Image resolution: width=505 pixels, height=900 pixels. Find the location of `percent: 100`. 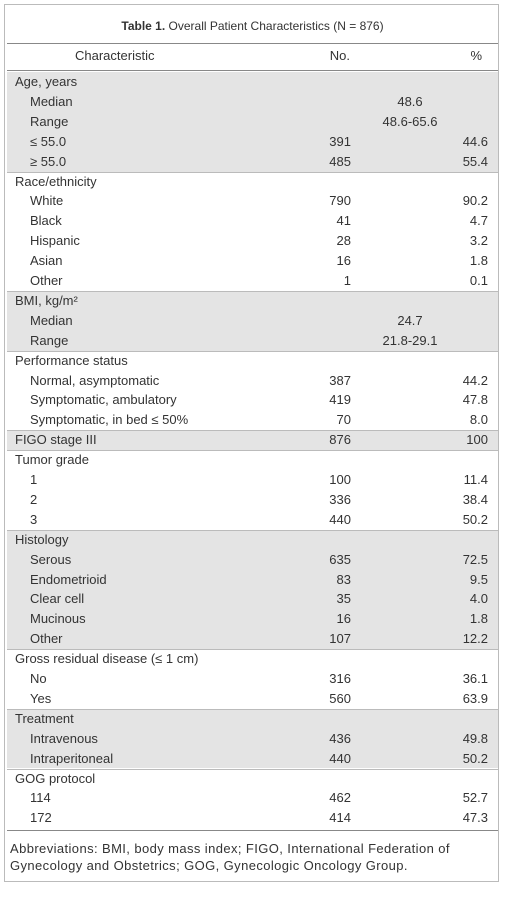

percent: 100 is located at coordinates (477, 440).